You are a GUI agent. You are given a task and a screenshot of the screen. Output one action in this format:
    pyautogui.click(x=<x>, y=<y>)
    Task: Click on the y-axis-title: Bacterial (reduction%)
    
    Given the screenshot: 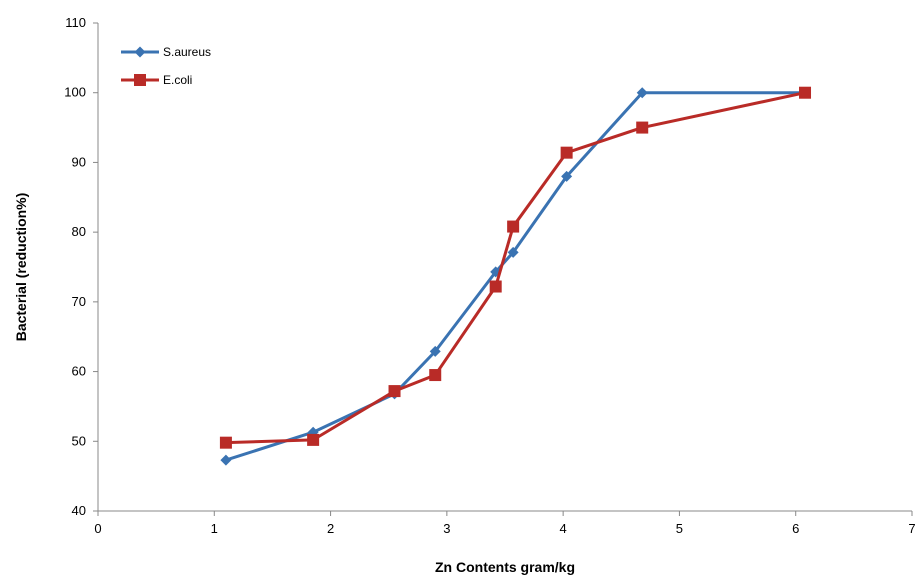 What is the action you would take?
    pyautogui.click(x=21, y=267)
    